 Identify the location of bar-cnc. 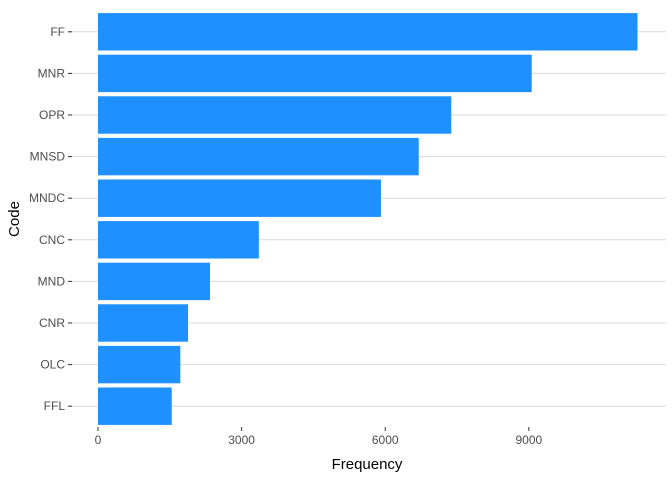
(178, 240).